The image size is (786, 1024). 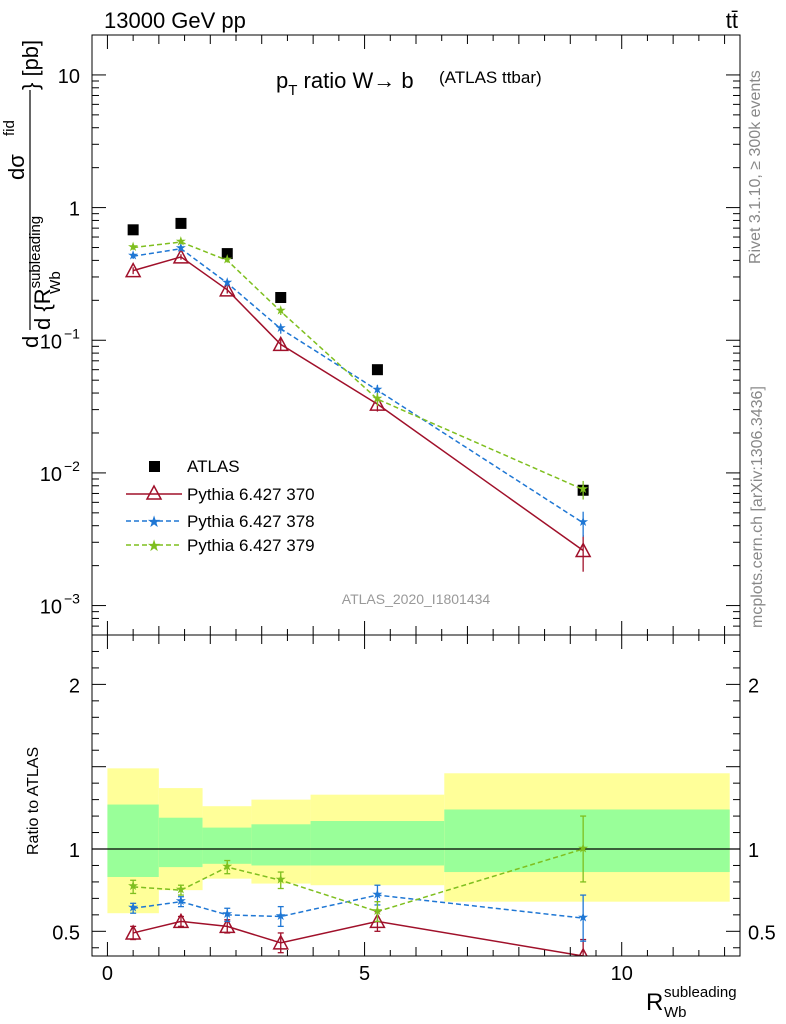 What do you see at coordinates (72, 466) in the screenshot?
I see `main-ytick-exponent: −2` at bounding box center [72, 466].